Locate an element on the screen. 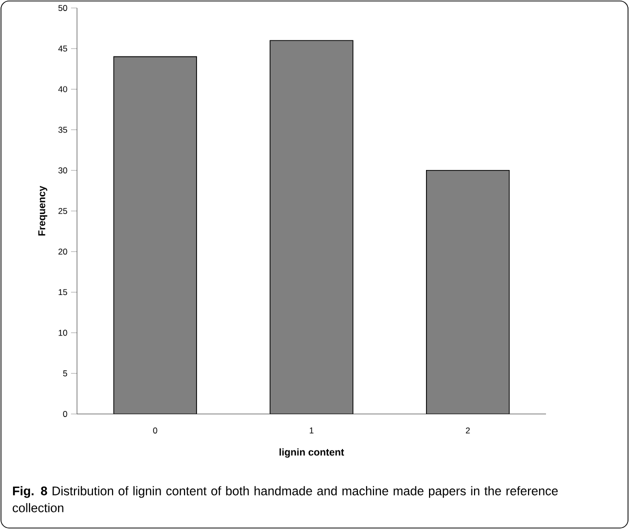 The image size is (629, 529). y-tick-label: 15 is located at coordinates (63, 292).